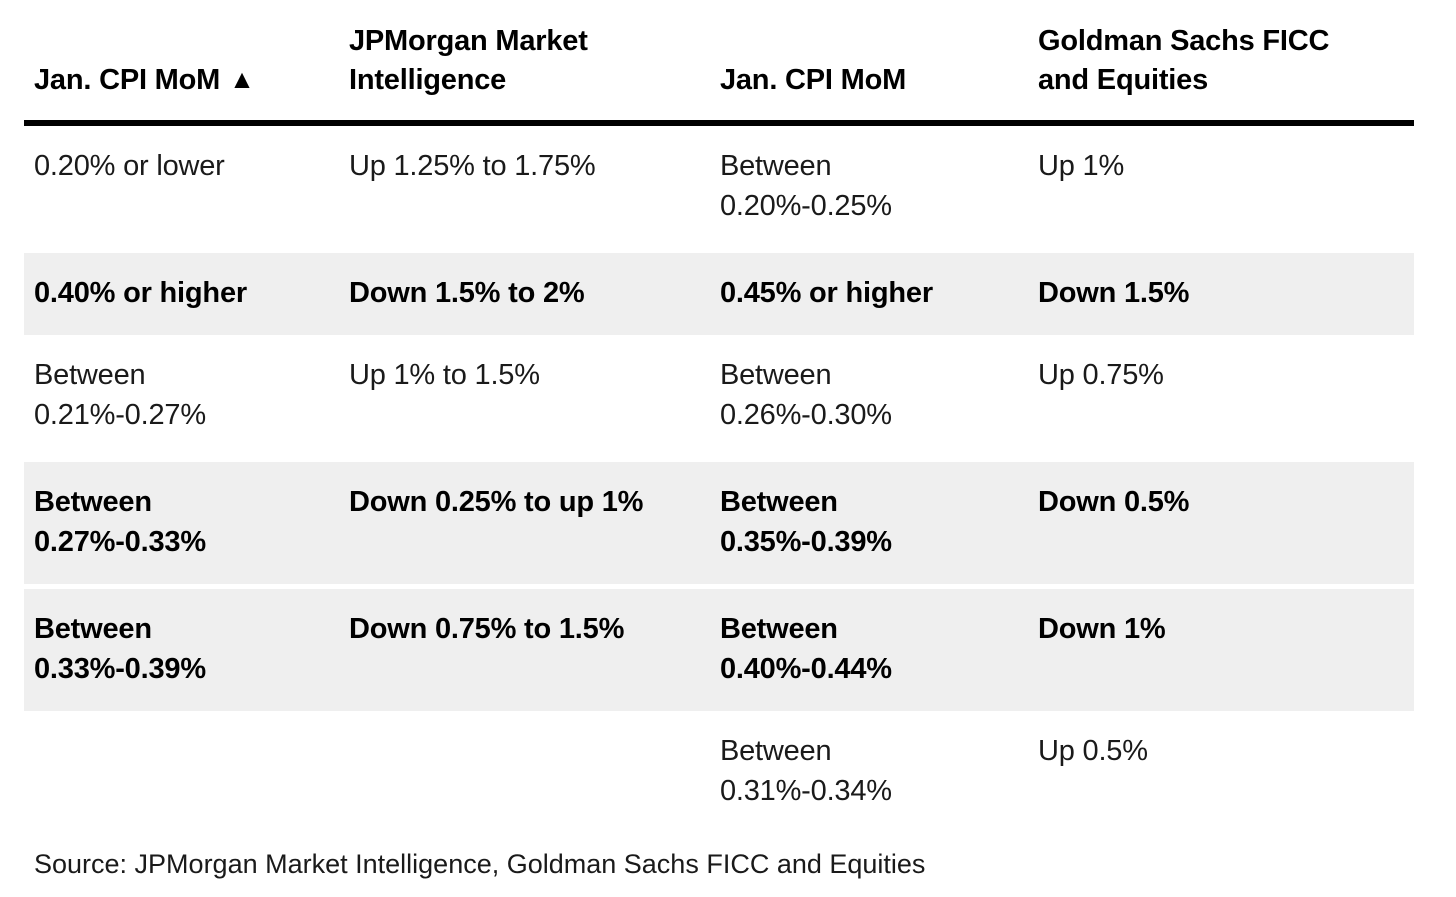  I want to click on jpm-forecast-cell: Up 1% to 1.5%, so click(444, 375).